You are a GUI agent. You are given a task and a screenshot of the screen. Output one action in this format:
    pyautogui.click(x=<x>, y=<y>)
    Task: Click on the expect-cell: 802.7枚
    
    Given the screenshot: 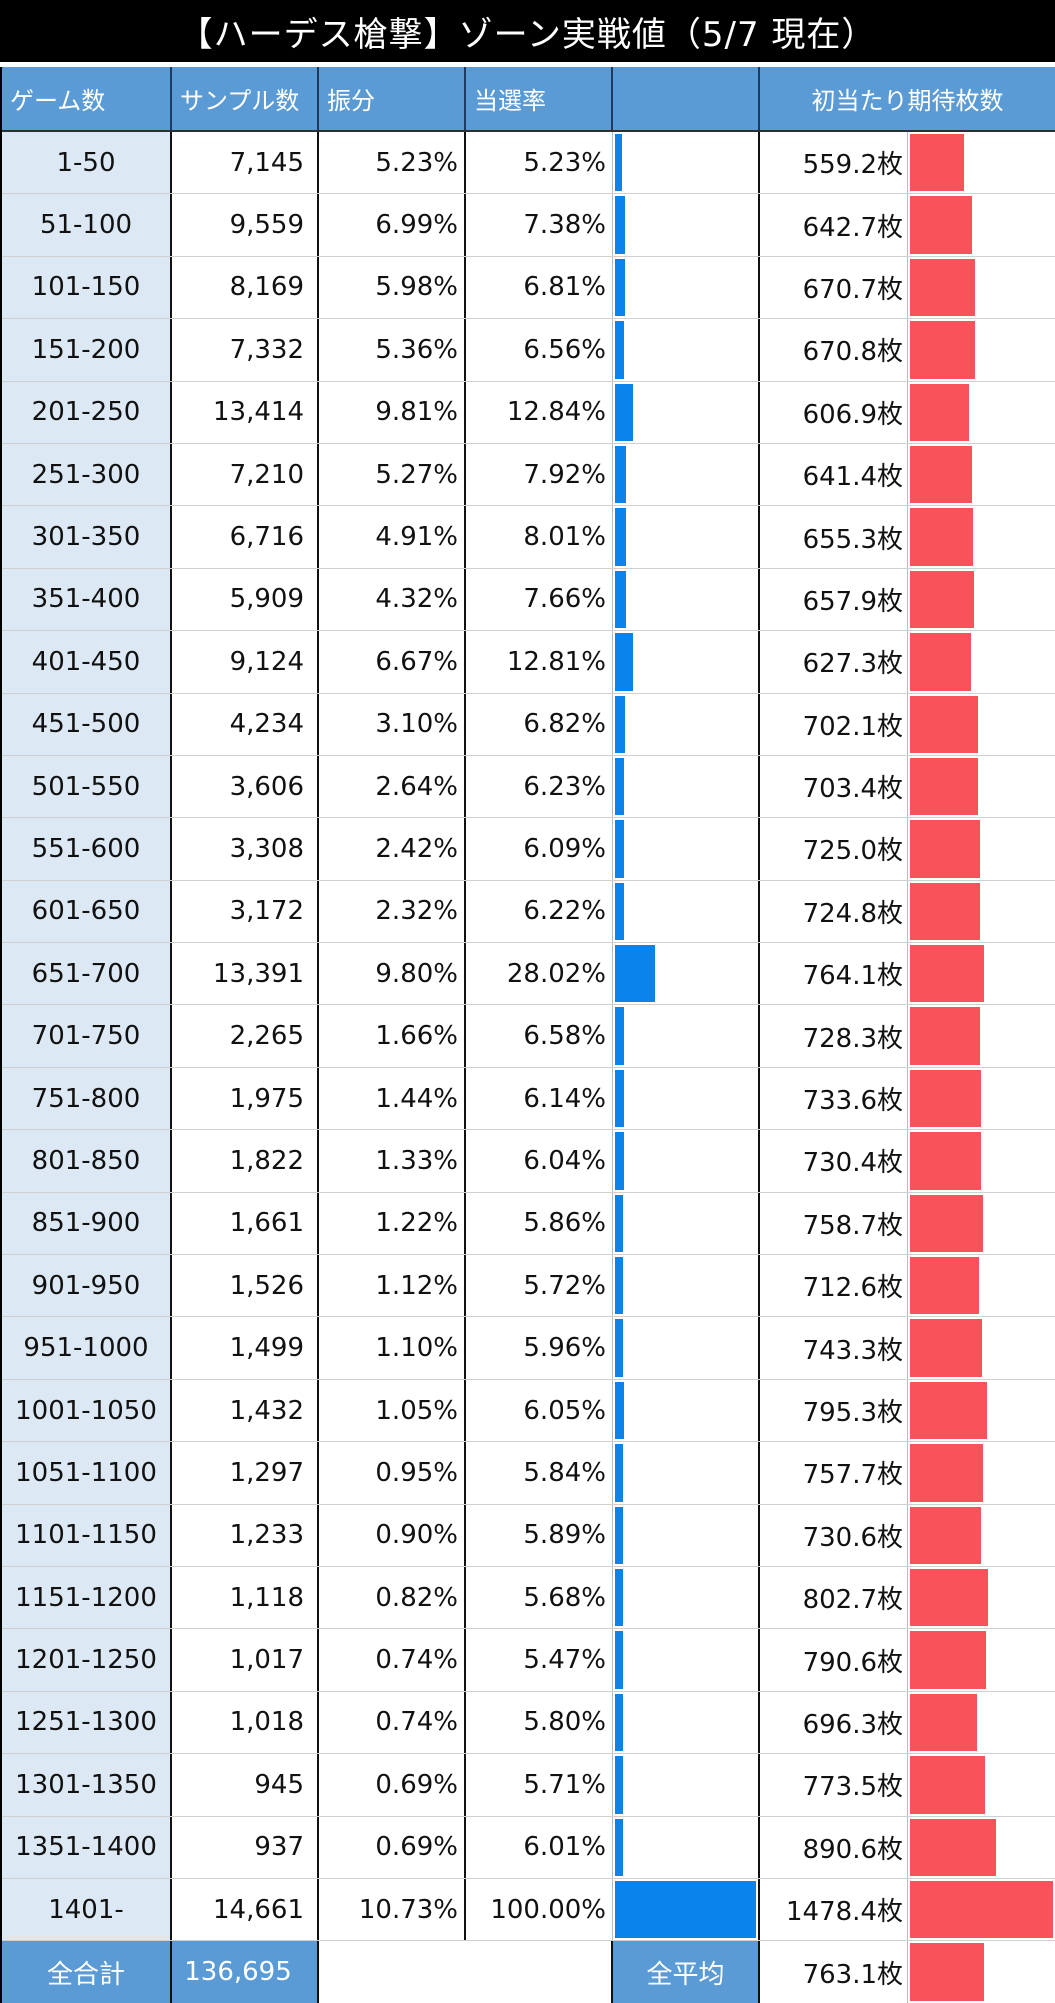 What is the action you would take?
    pyautogui.click(x=834, y=1597)
    